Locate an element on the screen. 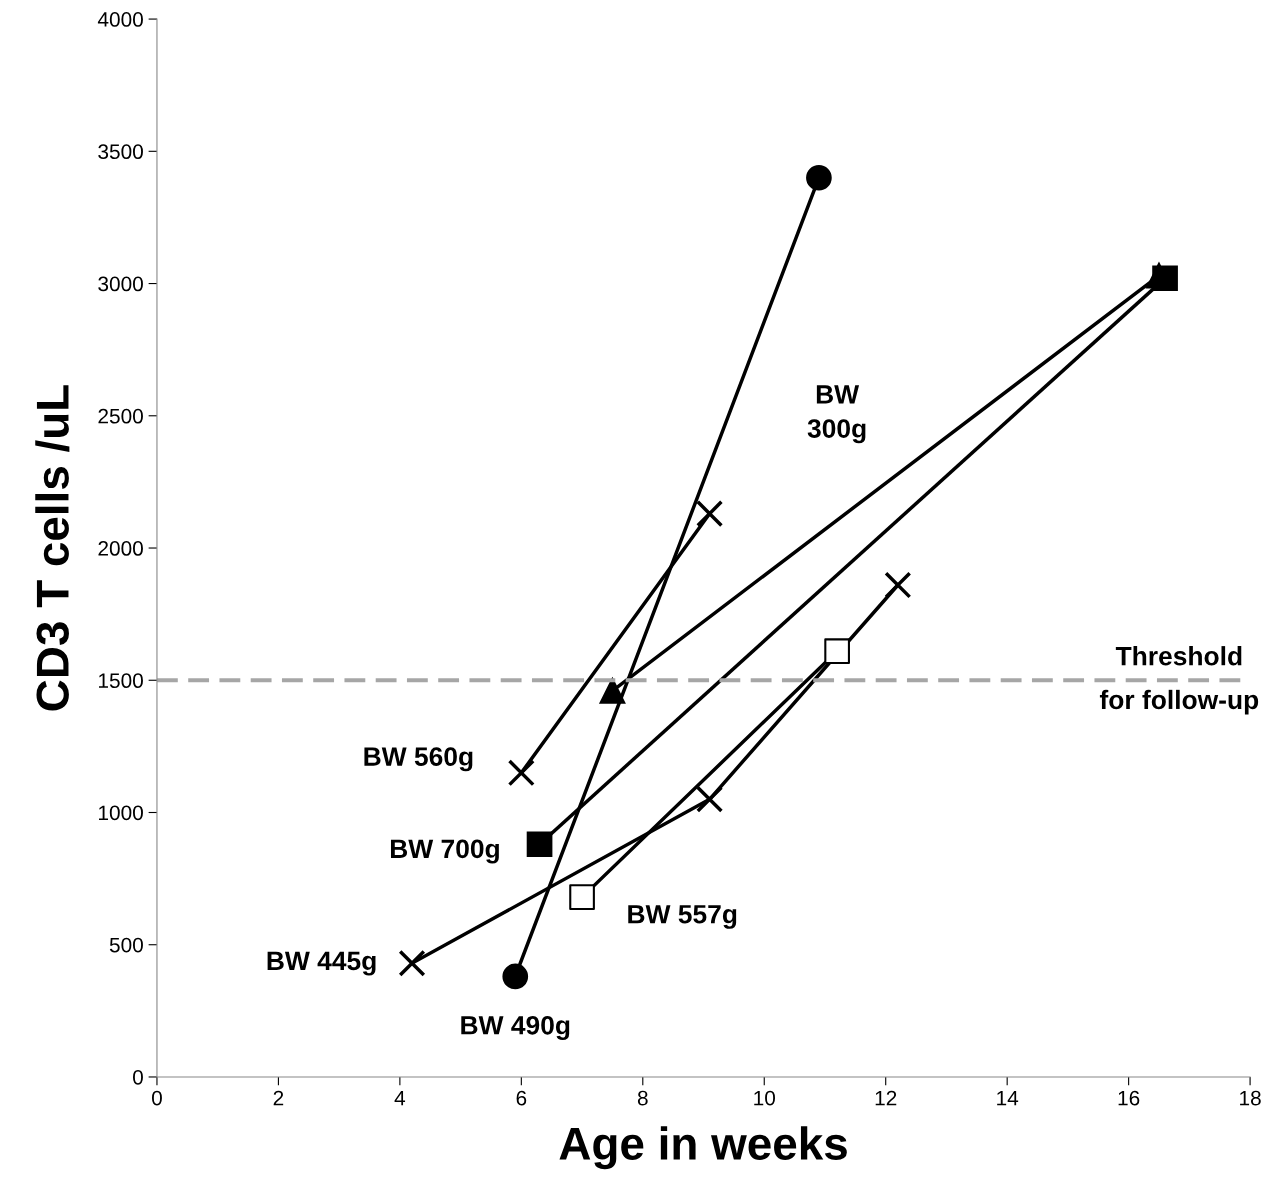  y-tick-label: 2000 is located at coordinates (120, 548).